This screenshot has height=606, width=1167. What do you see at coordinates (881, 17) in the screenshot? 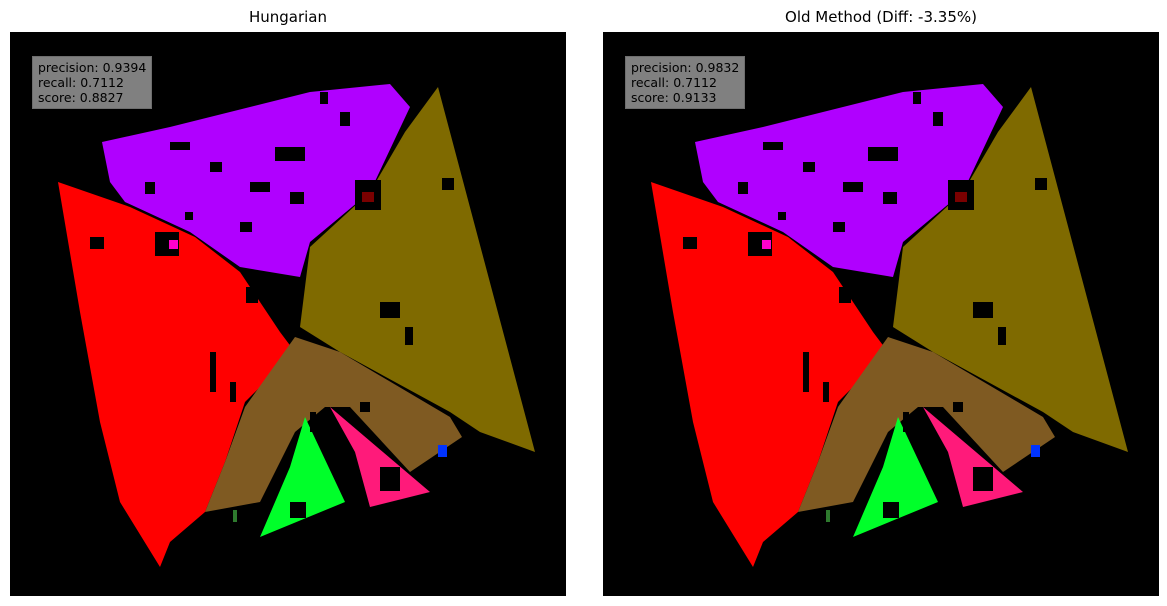
I see `panel-title: Old Method (Diff: -3.35%)` at bounding box center [881, 17].